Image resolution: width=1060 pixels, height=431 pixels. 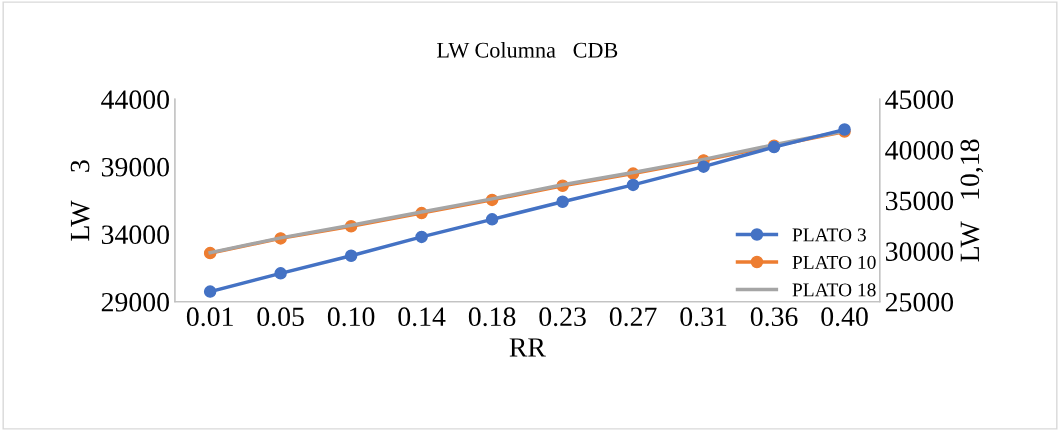 What do you see at coordinates (492, 317) in the screenshot?
I see `x-tick-label: 0.18` at bounding box center [492, 317].